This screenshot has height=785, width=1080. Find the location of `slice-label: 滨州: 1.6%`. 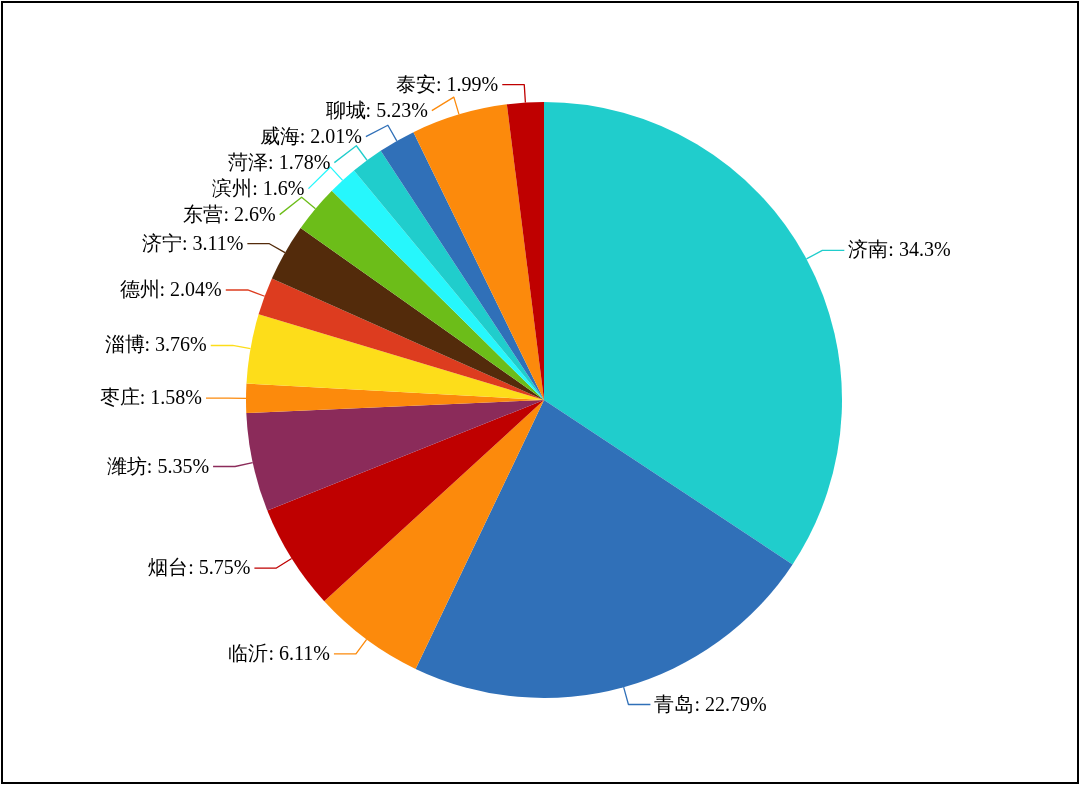

slice-label: 滨州: 1.6% is located at coordinates (258, 187).